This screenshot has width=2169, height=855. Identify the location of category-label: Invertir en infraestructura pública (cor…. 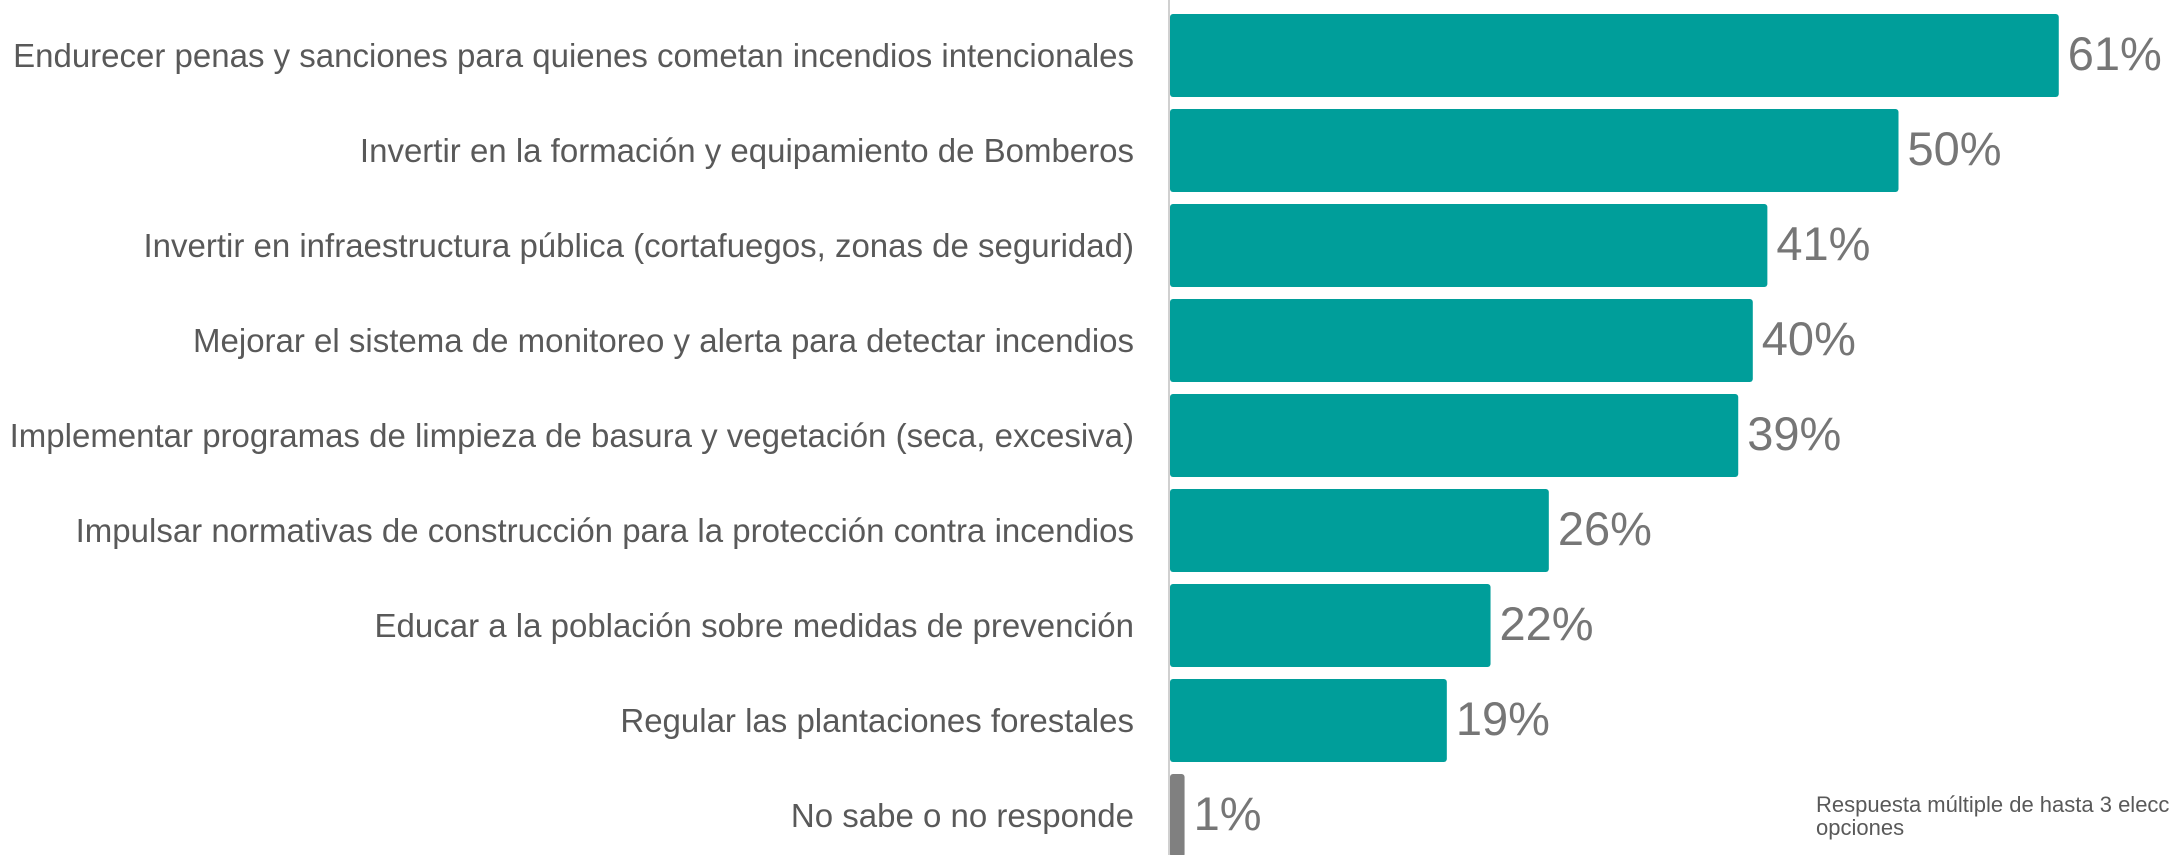
(638, 245).